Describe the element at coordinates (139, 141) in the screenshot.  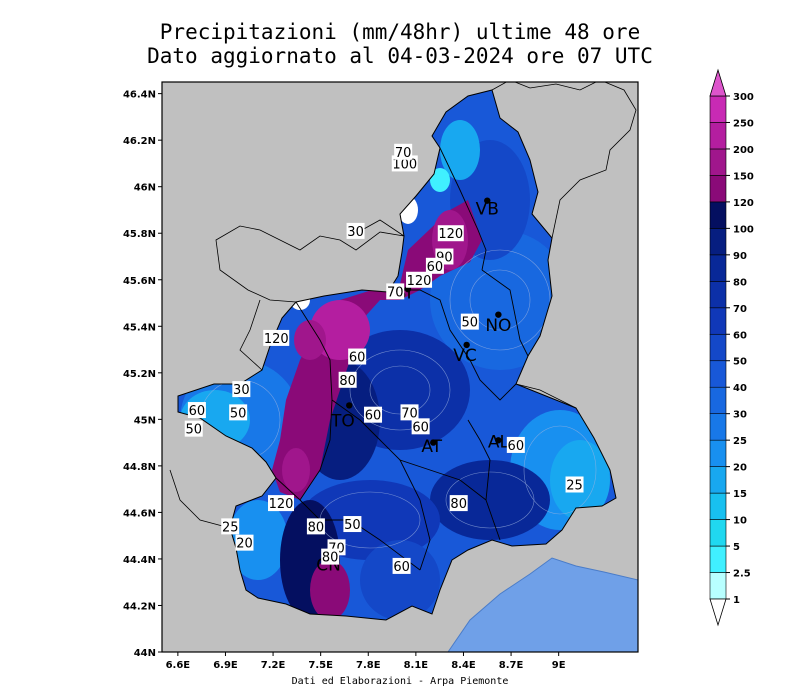
I see `lat-label: 46.2N` at that location.